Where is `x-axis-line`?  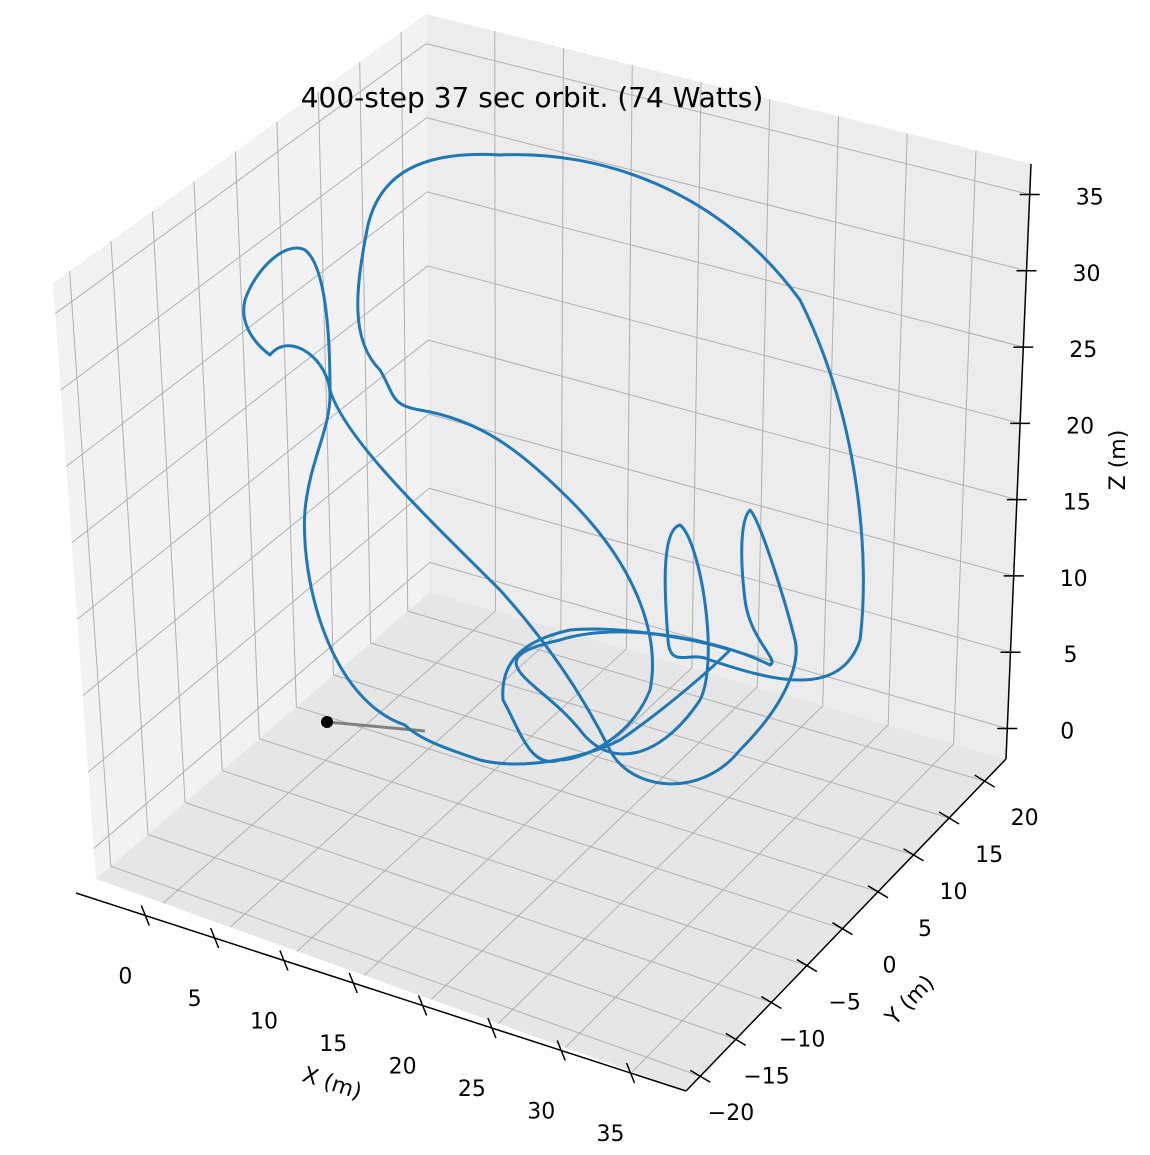
x-axis-line is located at coordinates (381, 992).